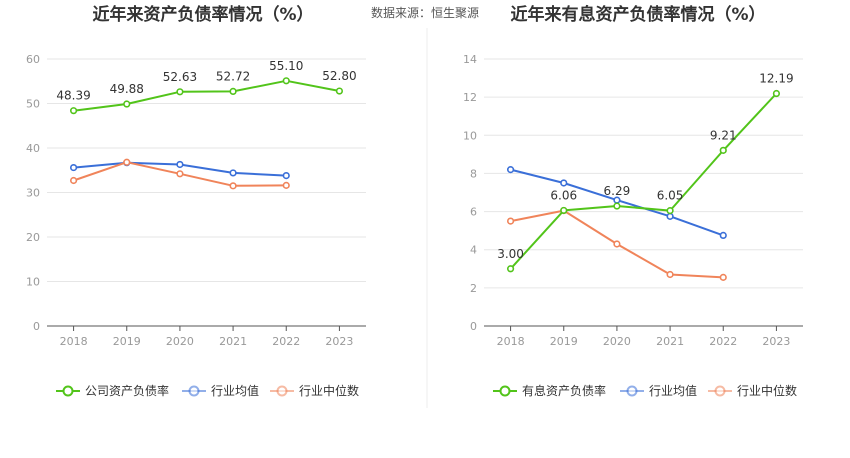 The image size is (850, 458). What do you see at coordinates (33, 193) in the screenshot?
I see `y-tick-label: 30` at bounding box center [33, 193].